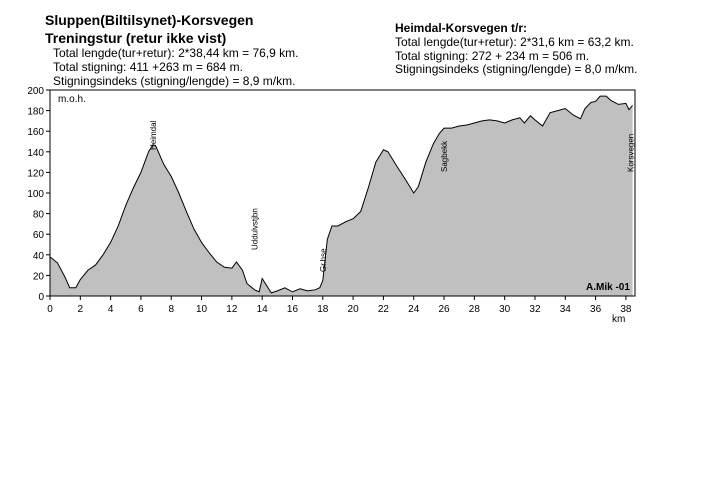  What do you see at coordinates (35, 132) in the screenshot?
I see `y-tick-label: 160` at bounding box center [35, 132].